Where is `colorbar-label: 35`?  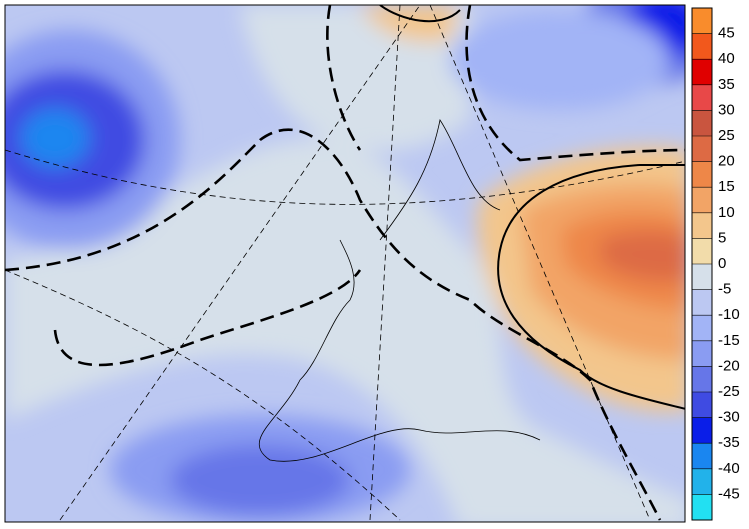 colorbar-label: 35 is located at coordinates (726, 84).